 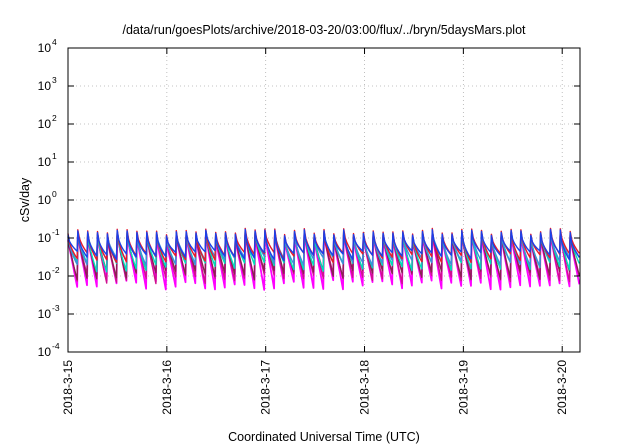 What do you see at coordinates (266, 387) in the screenshot?
I see `x-tick-label: 2018-3-17` at bounding box center [266, 387].